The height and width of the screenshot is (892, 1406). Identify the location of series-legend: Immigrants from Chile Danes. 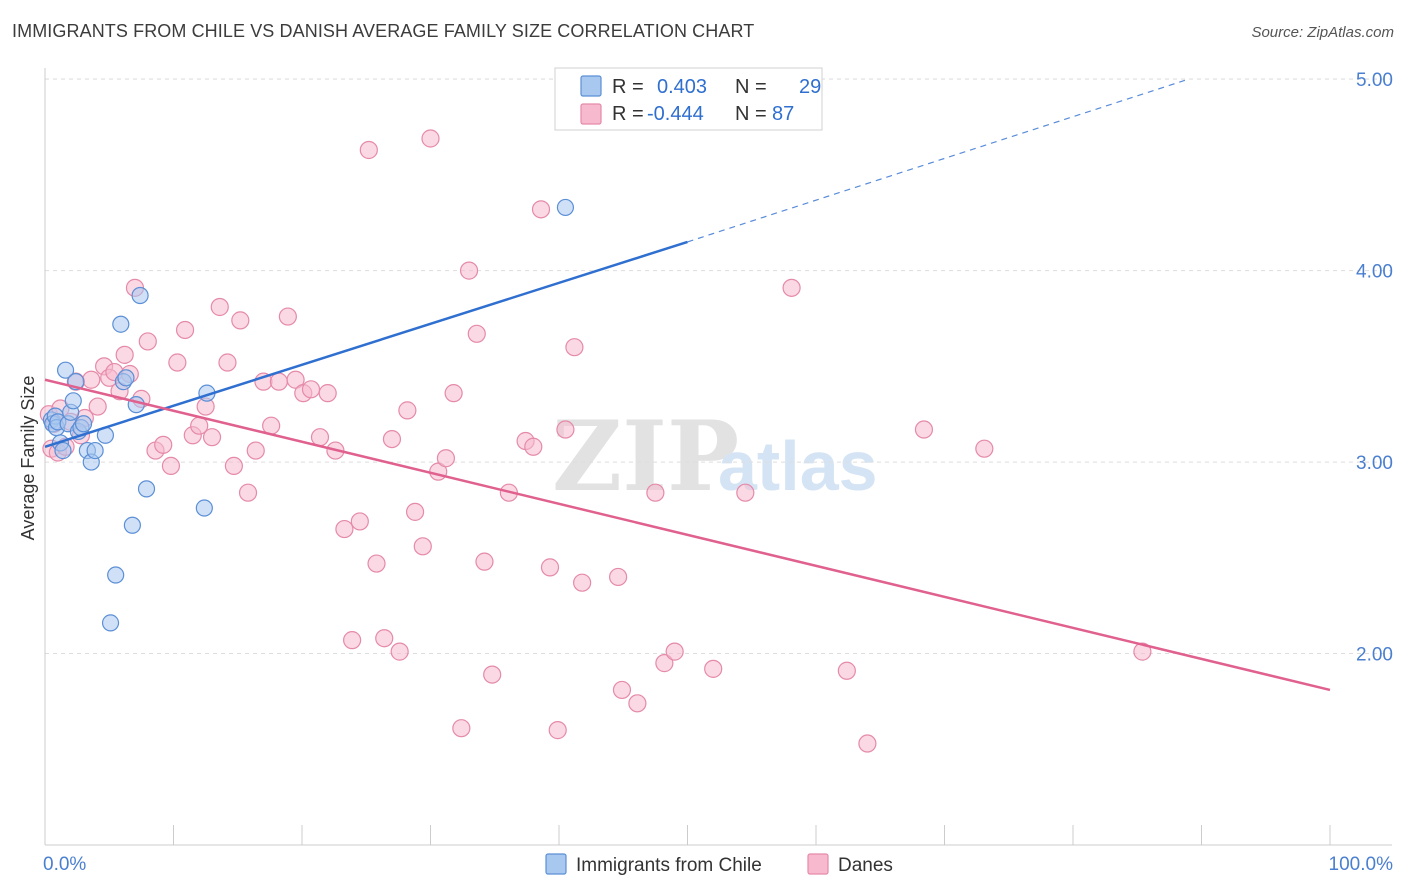
(719, 864).